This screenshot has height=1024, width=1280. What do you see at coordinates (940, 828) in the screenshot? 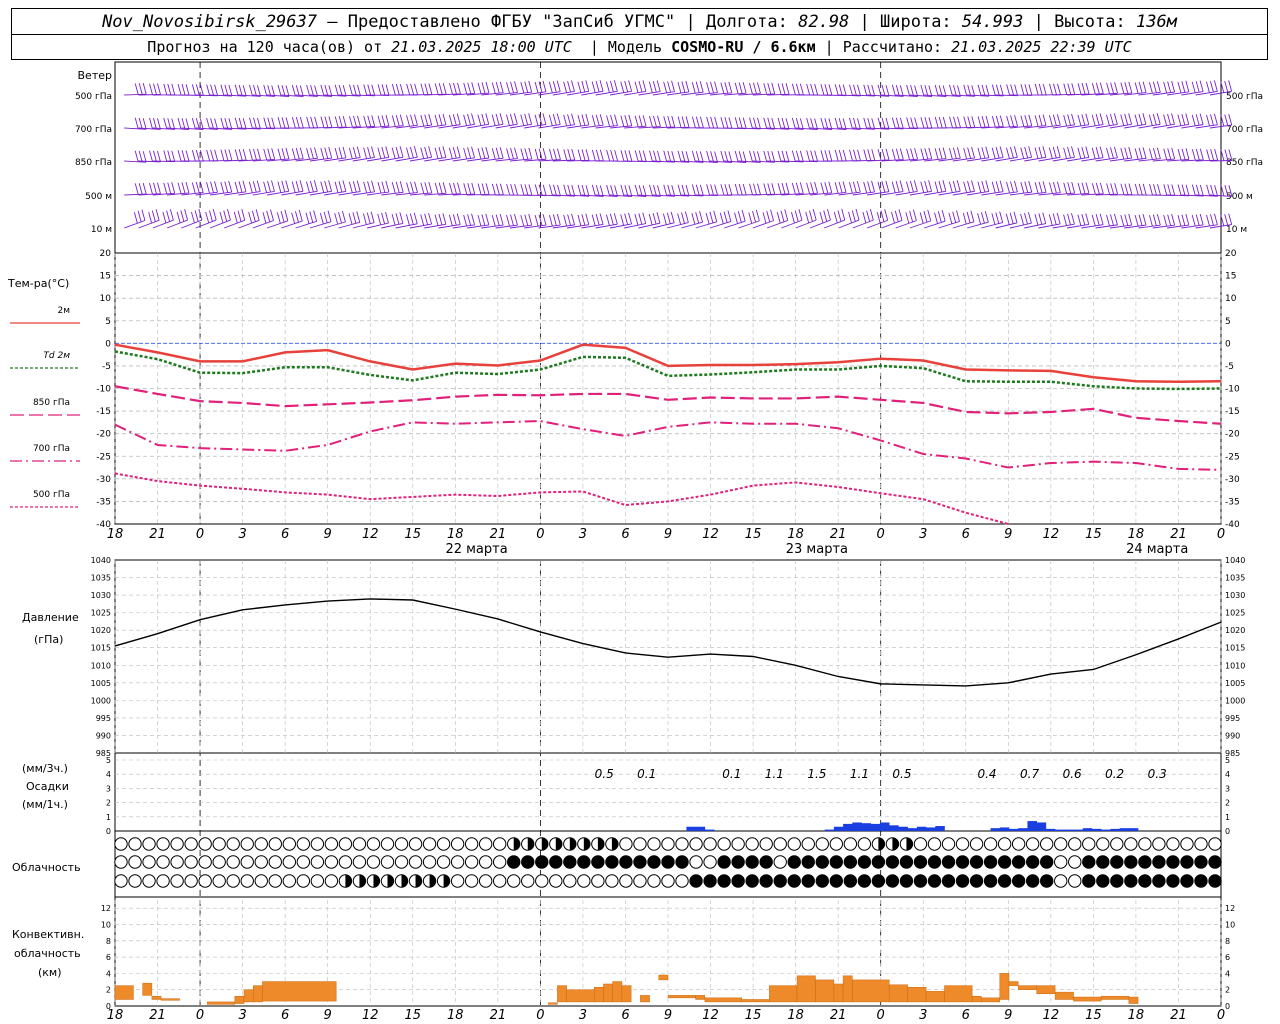
I see `precip-bar` at bounding box center [940, 828].